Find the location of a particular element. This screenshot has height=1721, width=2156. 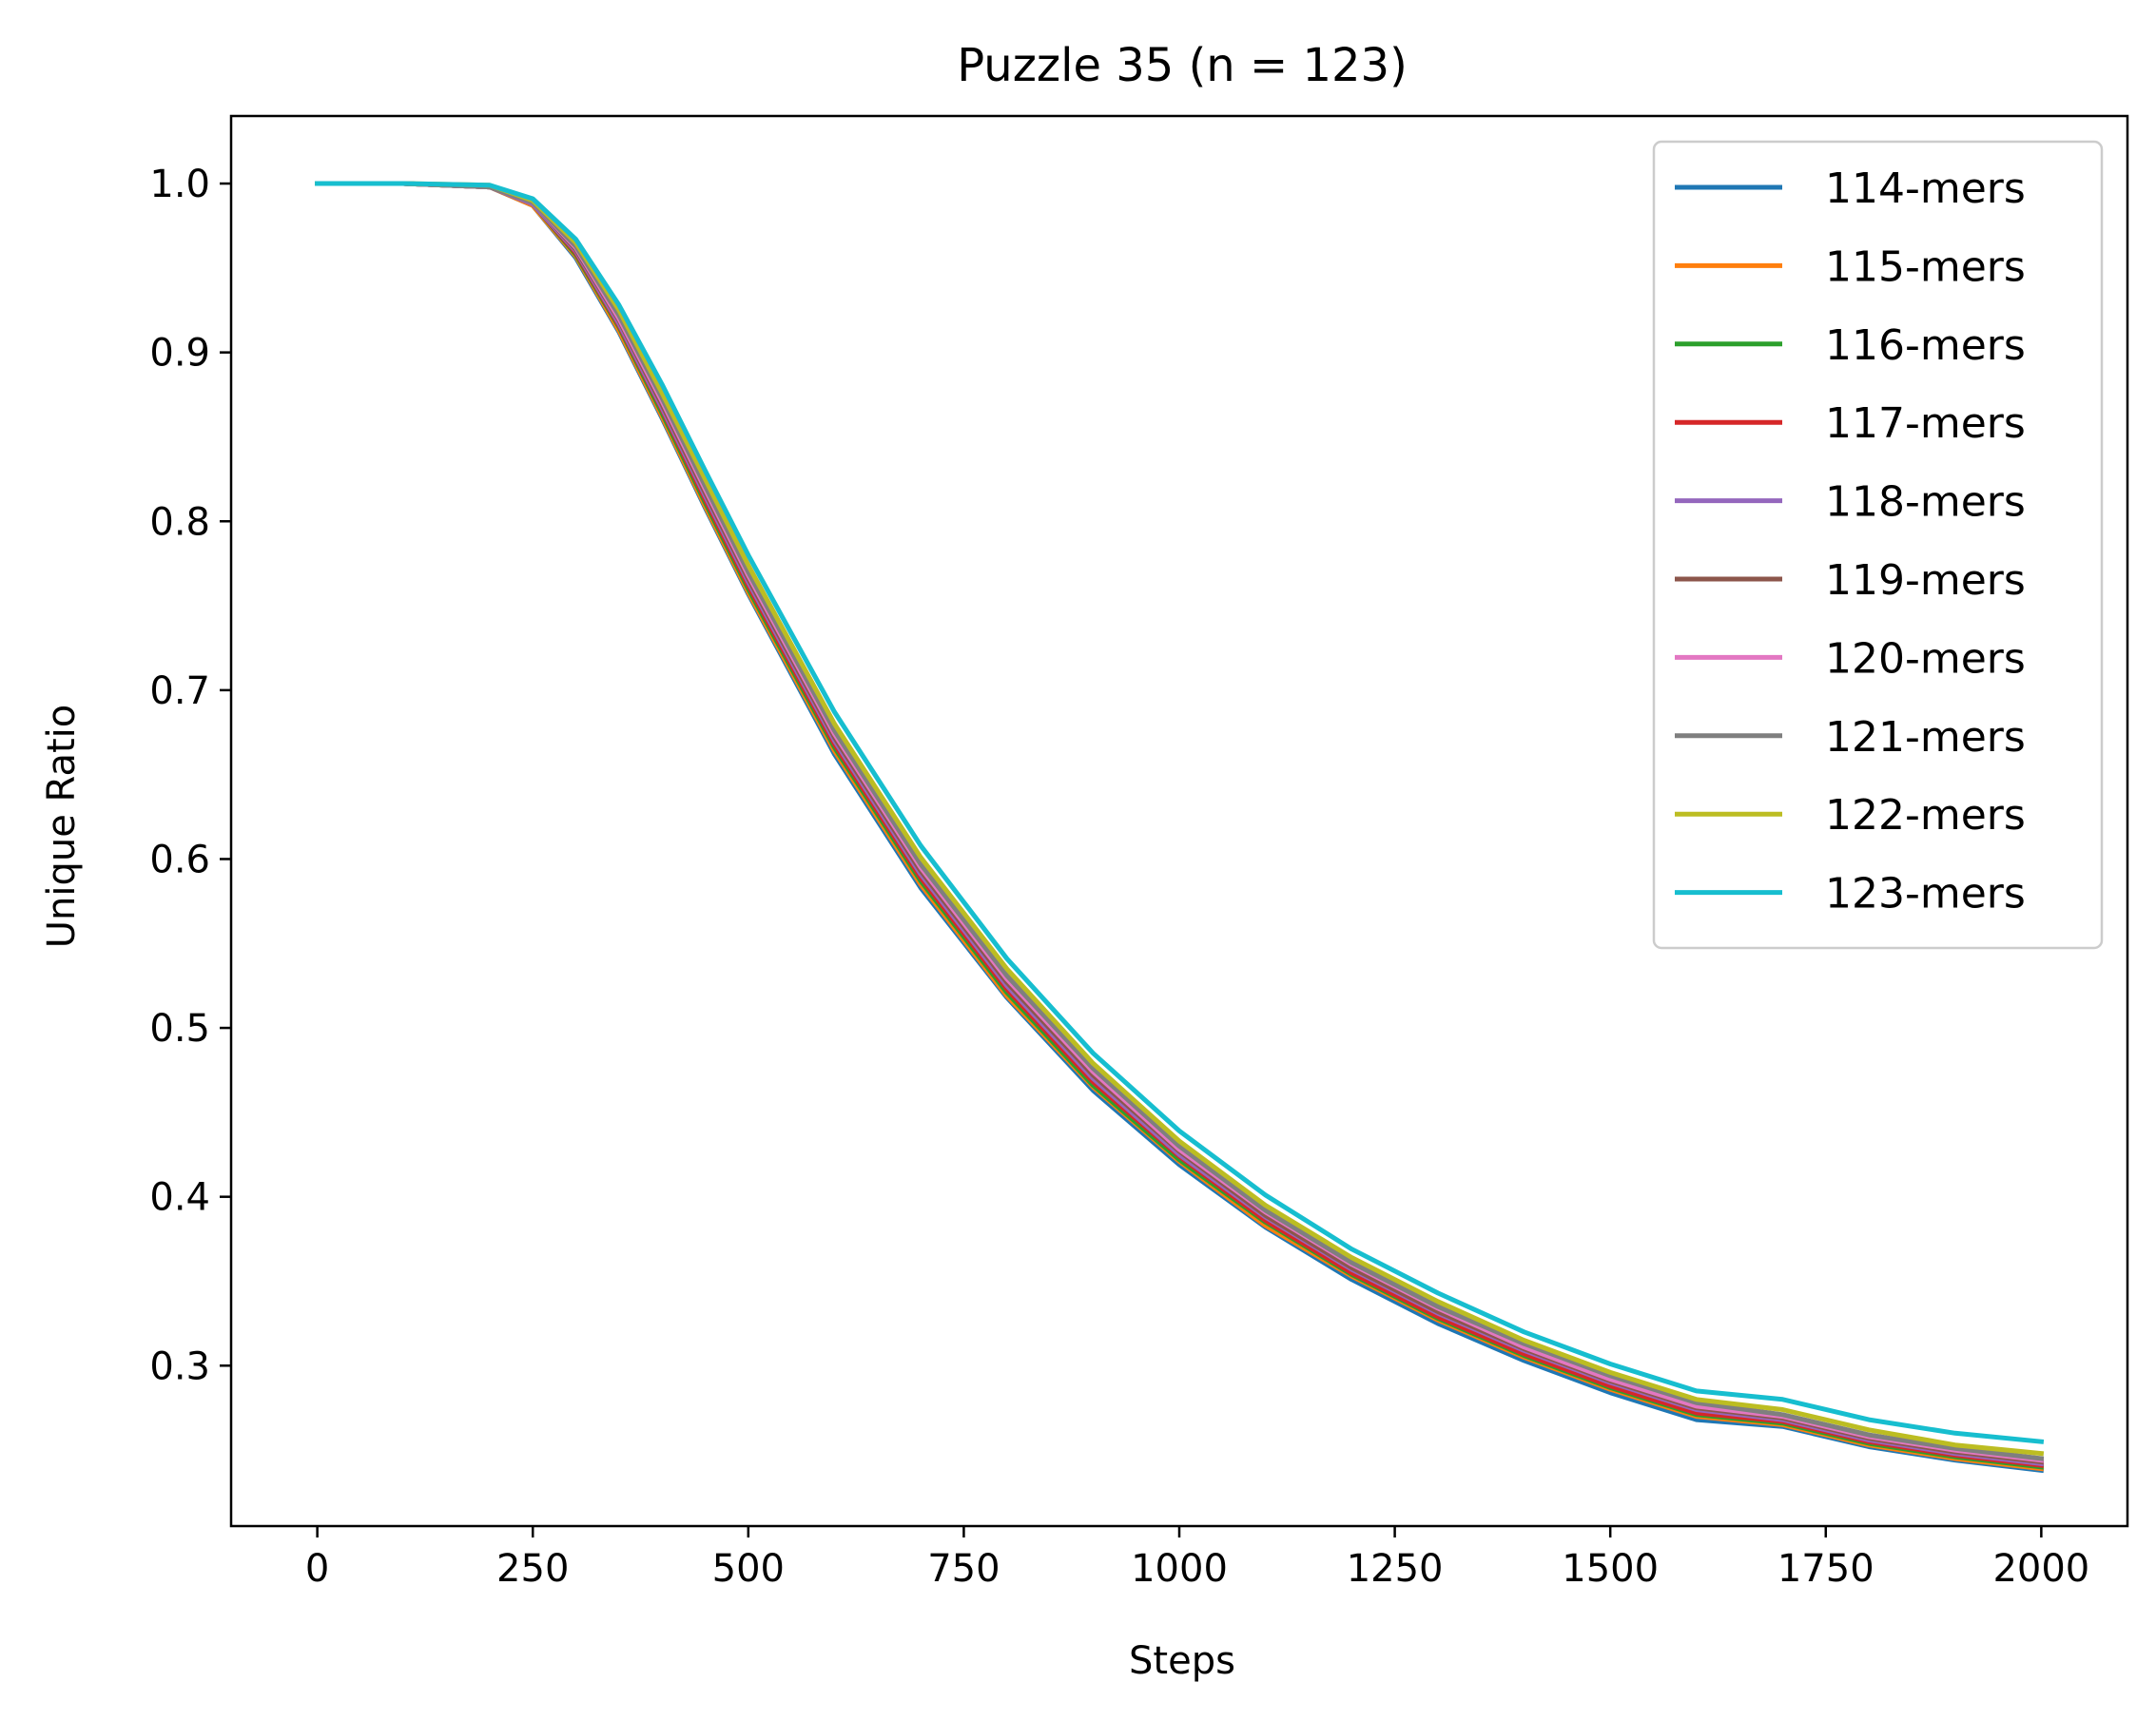

x-tick-label: 1250 is located at coordinates (1395, 1569).